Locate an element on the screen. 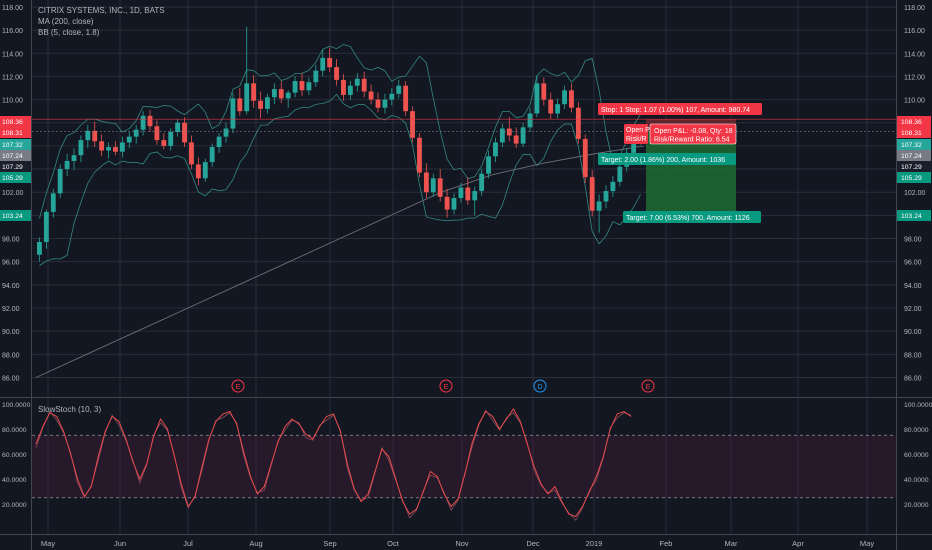 This screenshot has width=932, height=550. price-tick-label: 88.00 is located at coordinates (913, 355).